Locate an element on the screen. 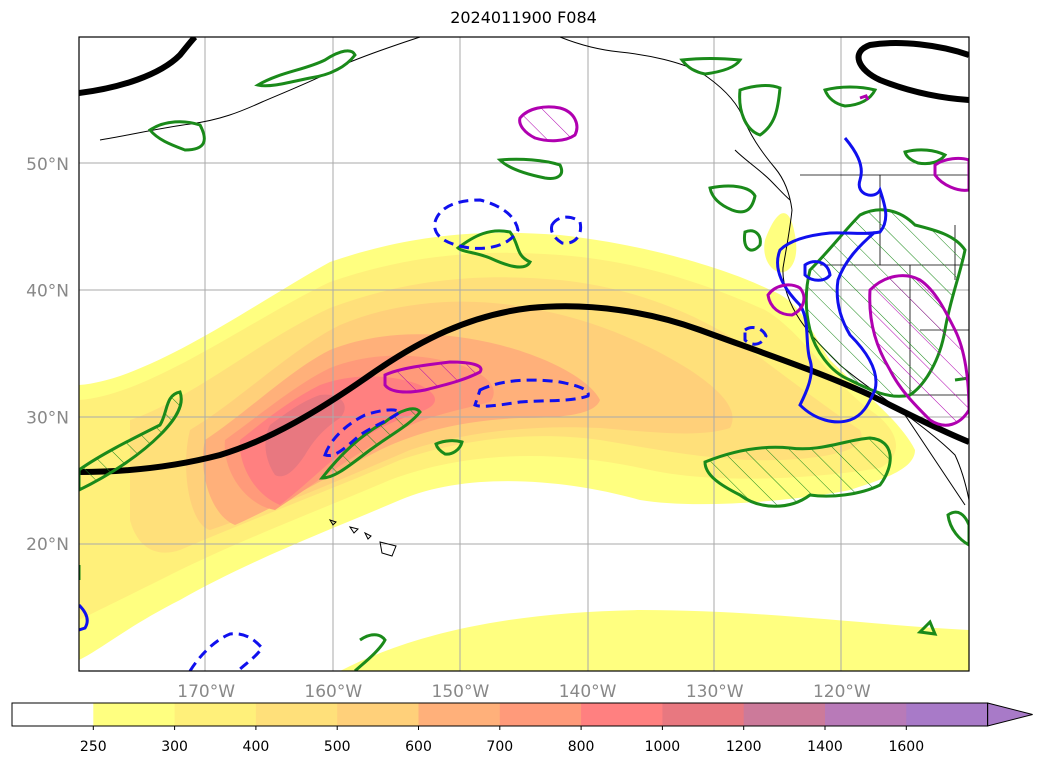  colorbar-tick-label: 400 is located at coordinates (256, 747).